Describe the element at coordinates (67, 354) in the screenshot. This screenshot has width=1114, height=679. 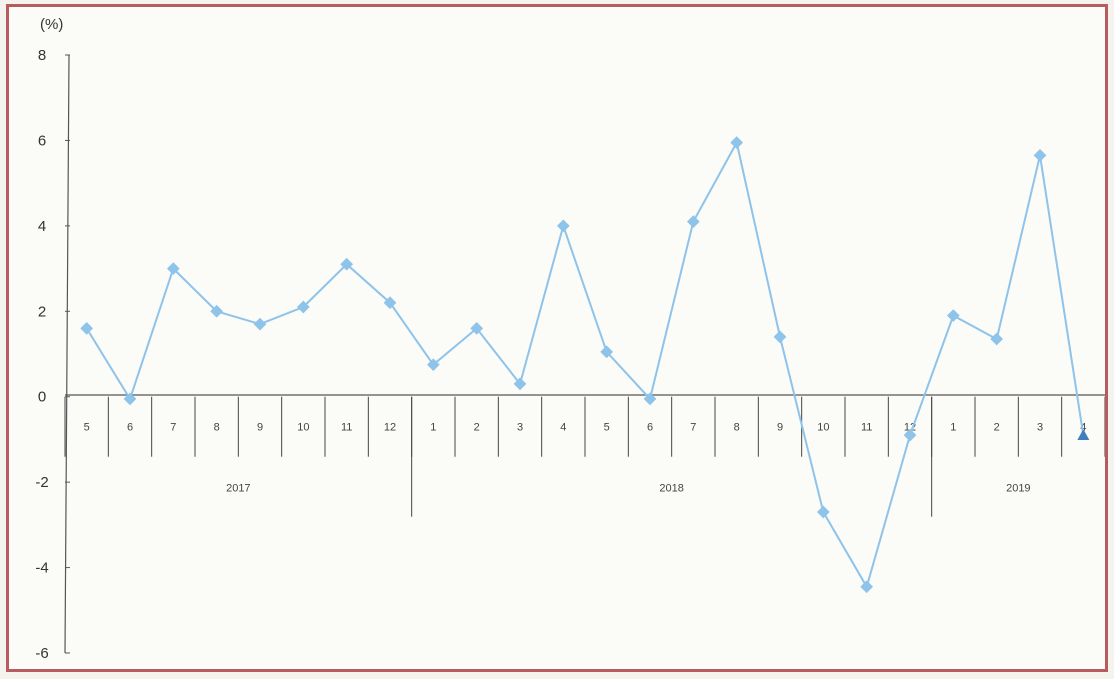
I see `y-axis` at that location.